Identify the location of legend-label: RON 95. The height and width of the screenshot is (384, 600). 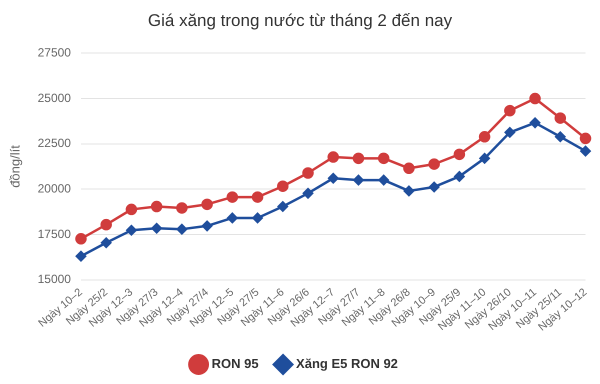
(235, 364).